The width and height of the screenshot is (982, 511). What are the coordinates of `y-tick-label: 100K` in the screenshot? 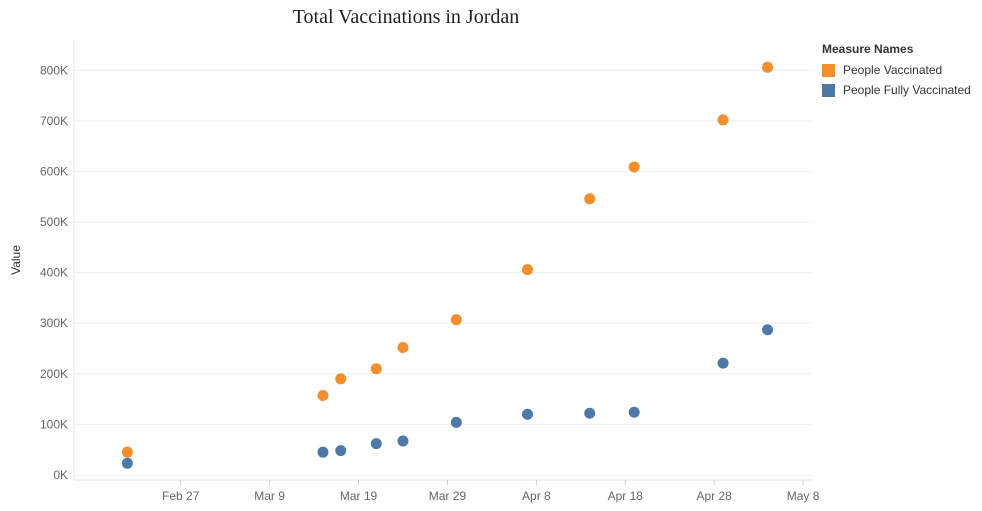 It's located at (54, 424).